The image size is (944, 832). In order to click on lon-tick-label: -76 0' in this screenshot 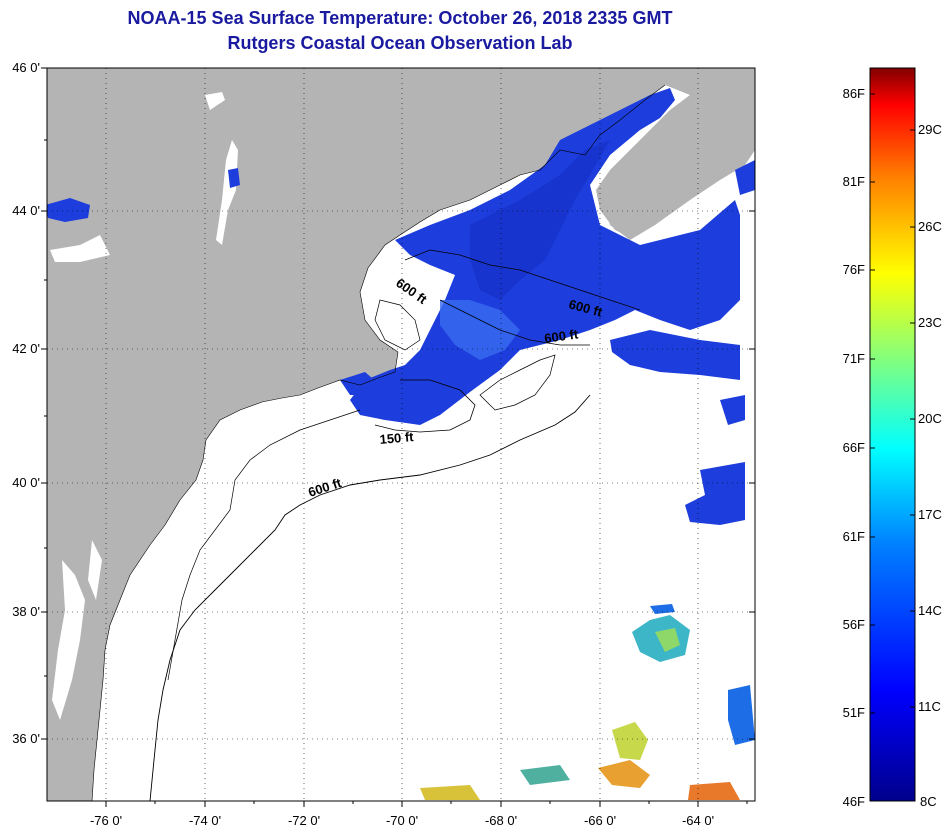, I will do `click(106, 820)`.